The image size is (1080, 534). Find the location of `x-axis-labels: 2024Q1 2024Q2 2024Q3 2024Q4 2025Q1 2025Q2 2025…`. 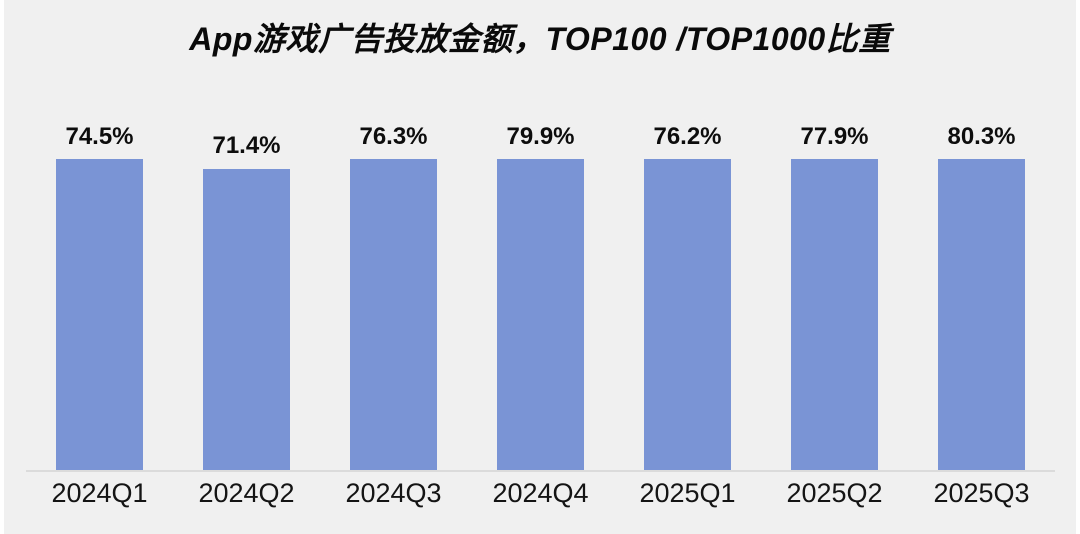

x-axis-labels: 2024Q1 2024Q2 2024Q3 2024Q4 2025Q1 2025Q2 2025… is located at coordinates (540, 494).